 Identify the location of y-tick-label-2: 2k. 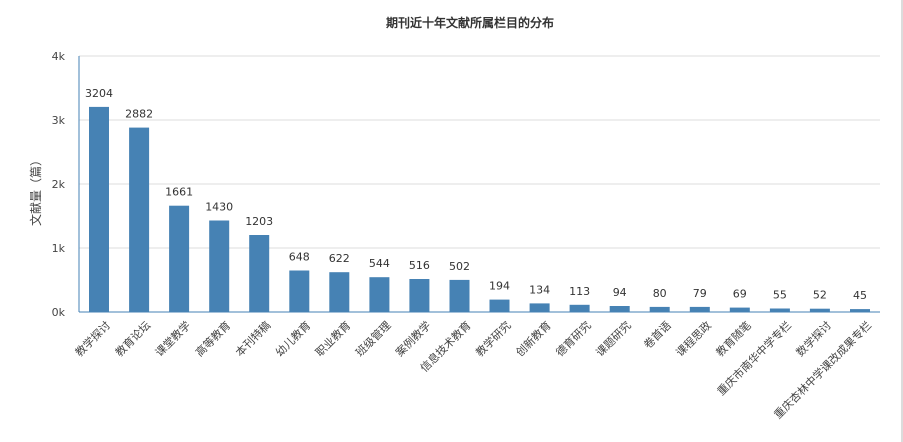
(59, 184).